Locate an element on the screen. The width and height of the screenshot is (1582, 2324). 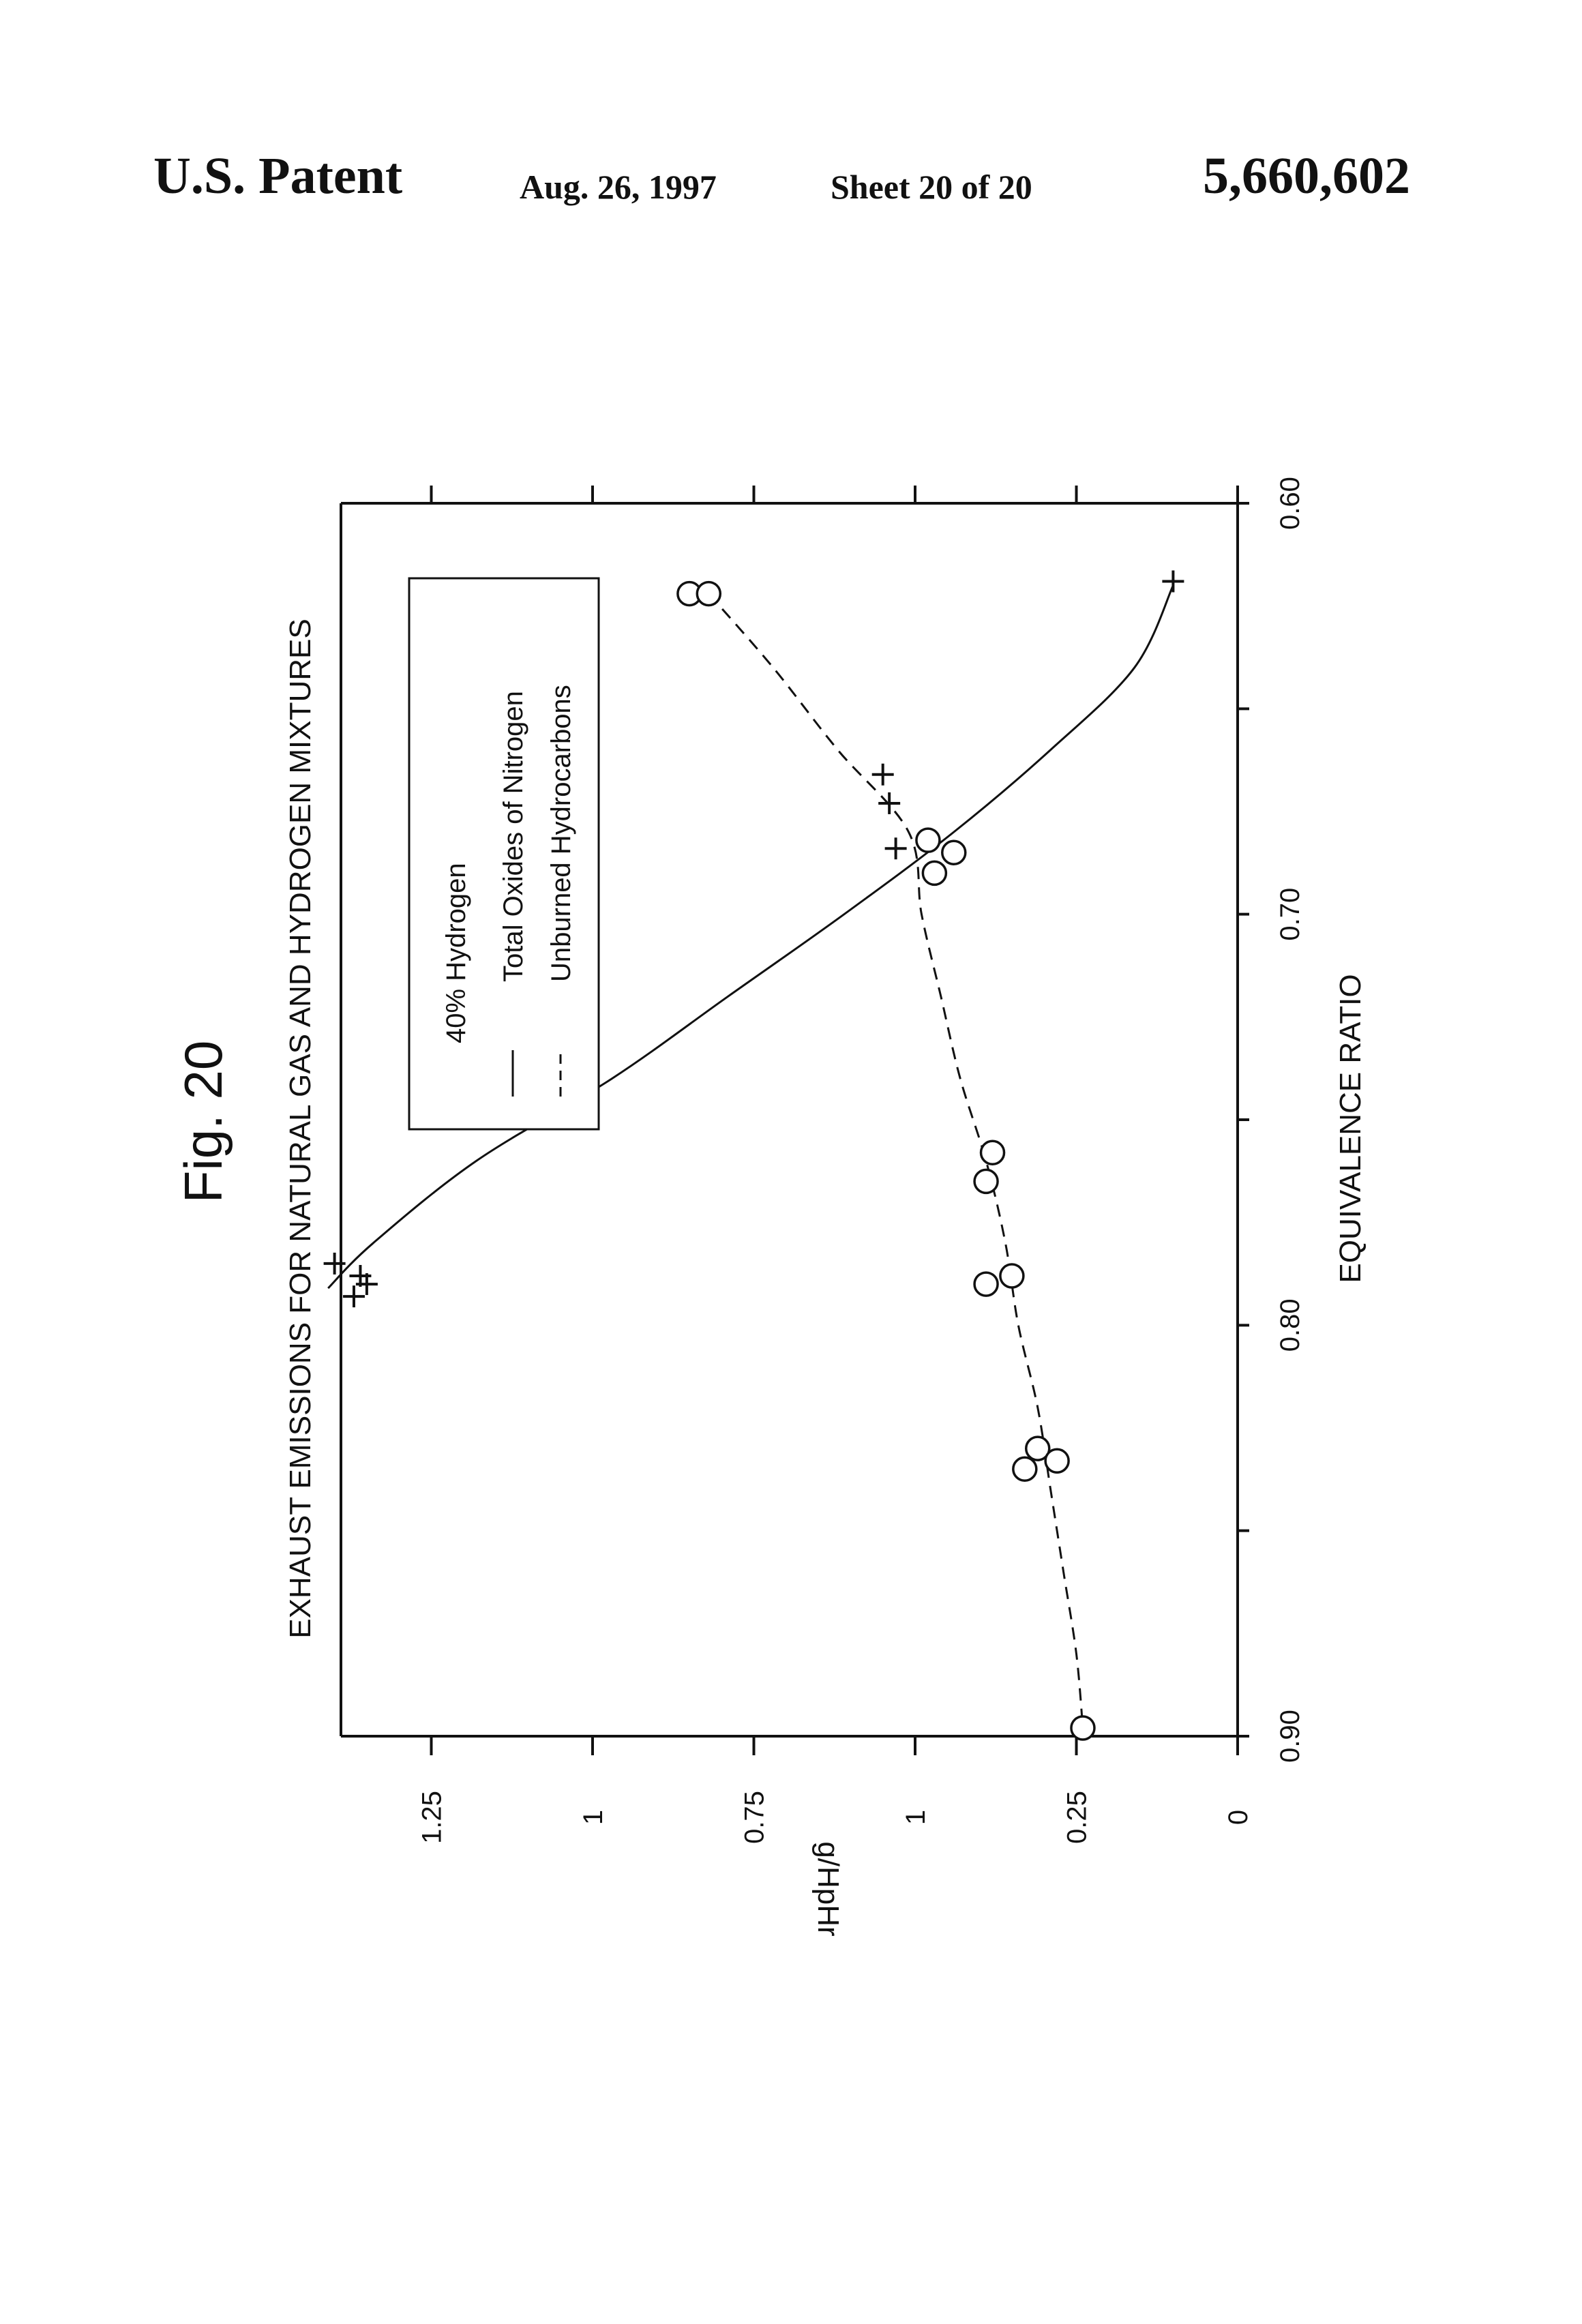
y-tick-label: 0.75 is located at coordinates (755, 1817).